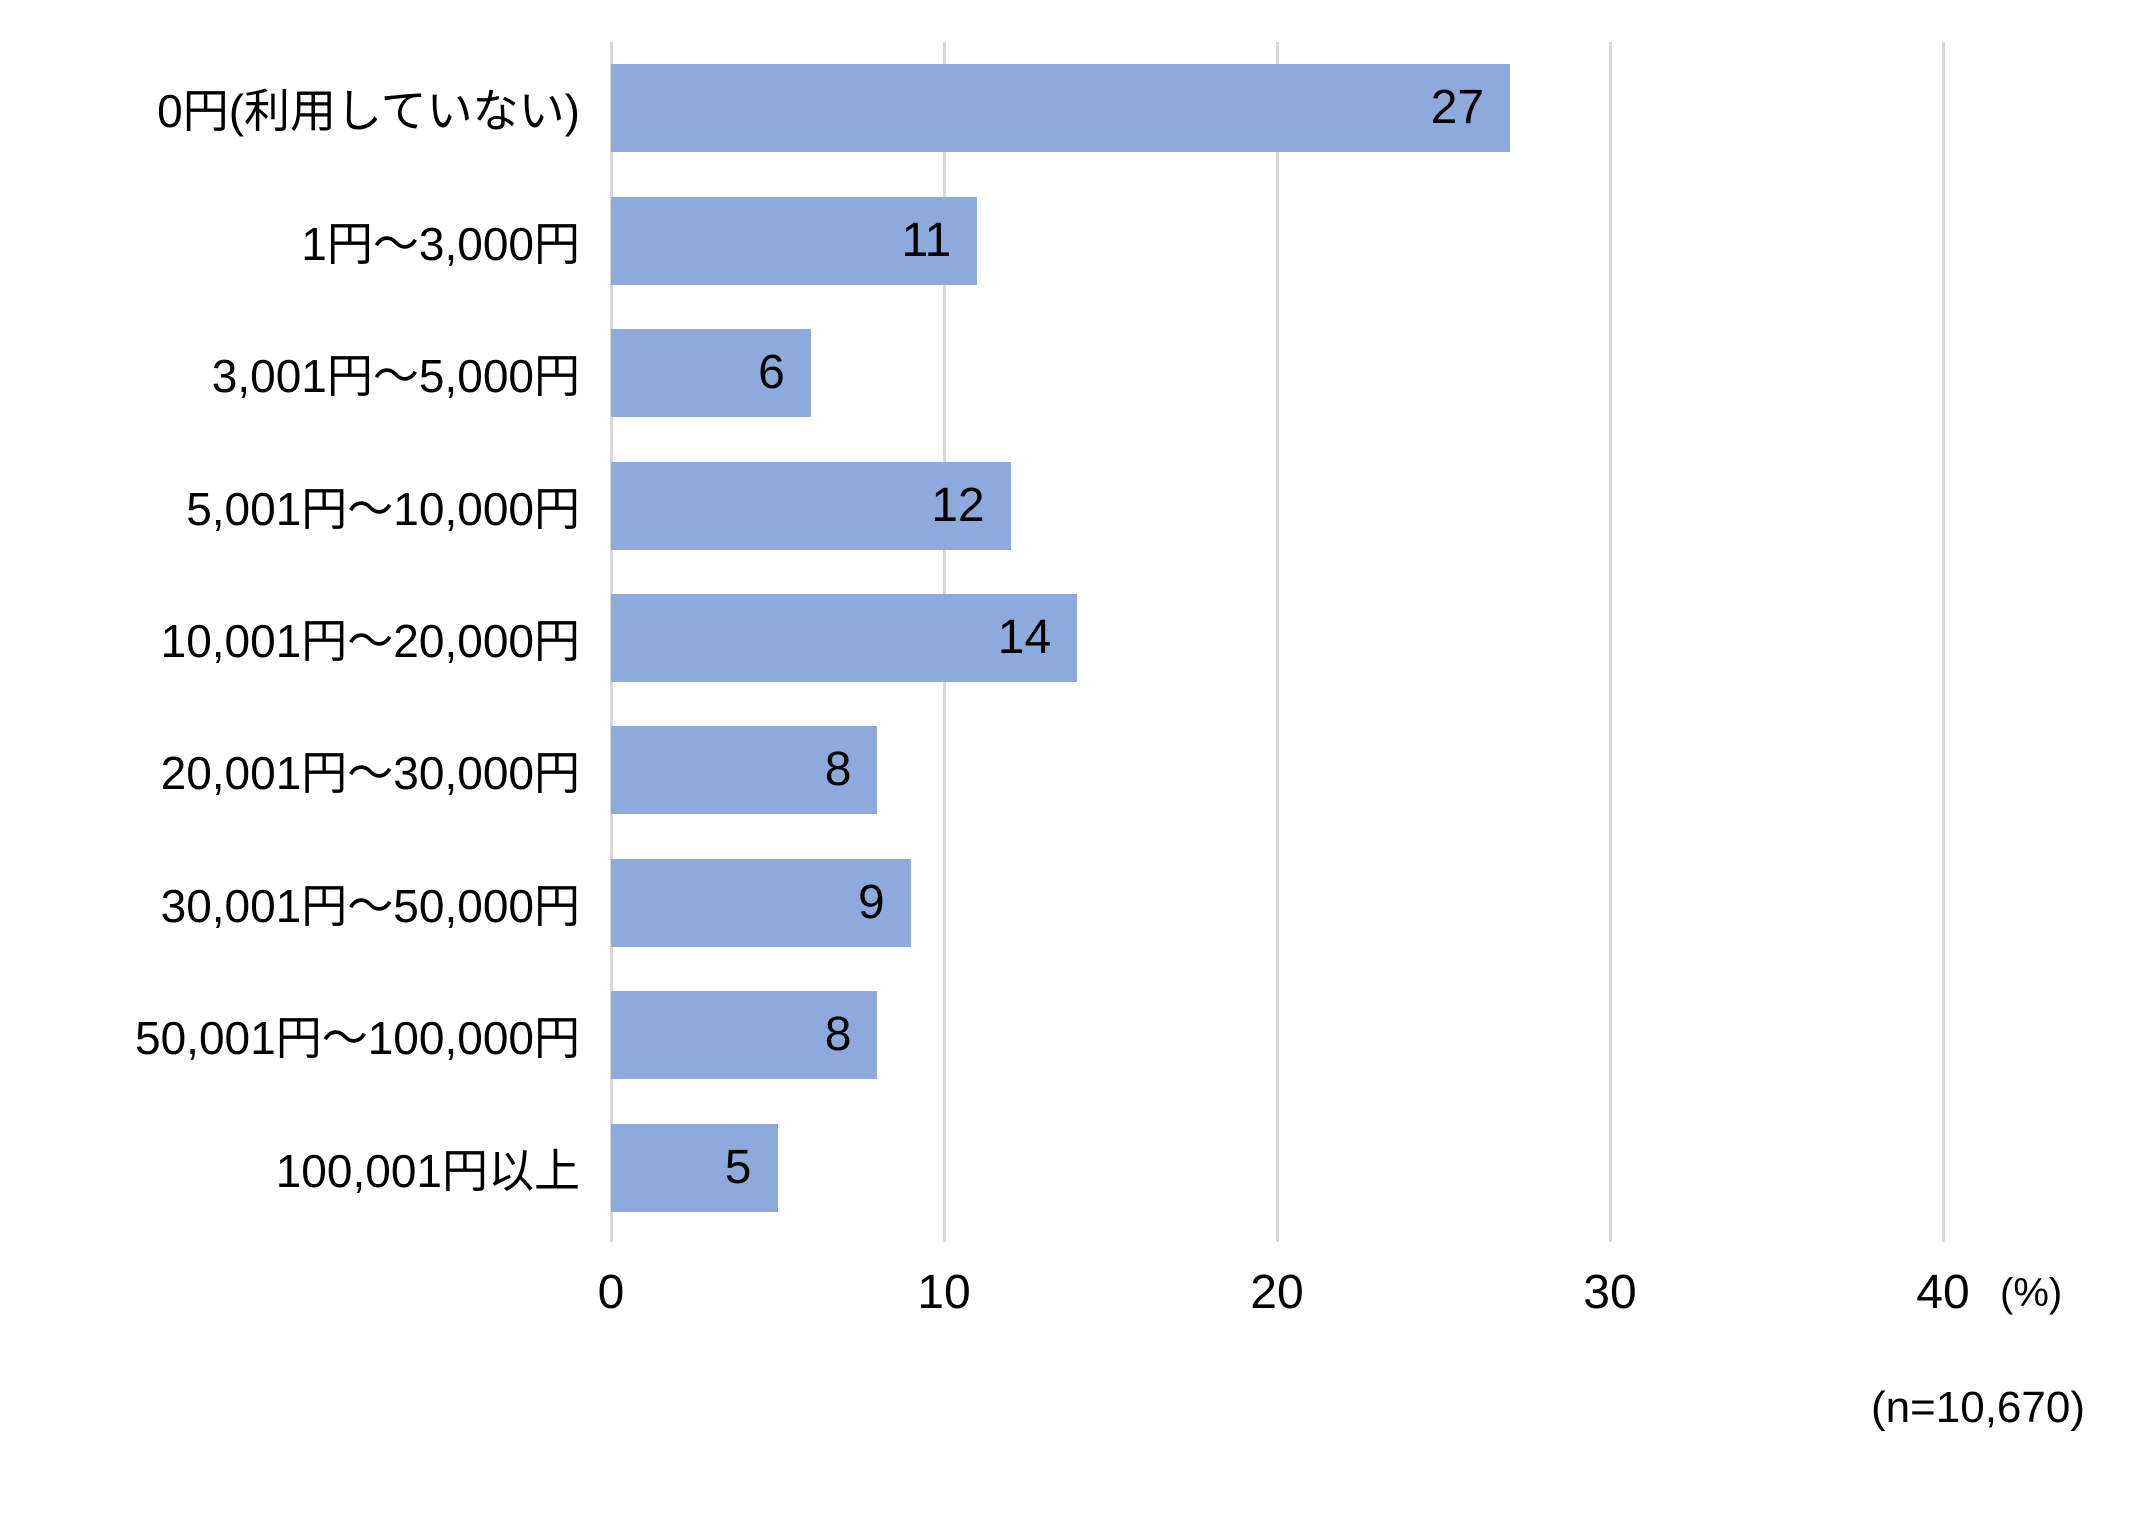 The image size is (2132, 1537). What do you see at coordinates (395, 376) in the screenshot?
I see `category-label: 3,001円〜5,000円` at bounding box center [395, 376].